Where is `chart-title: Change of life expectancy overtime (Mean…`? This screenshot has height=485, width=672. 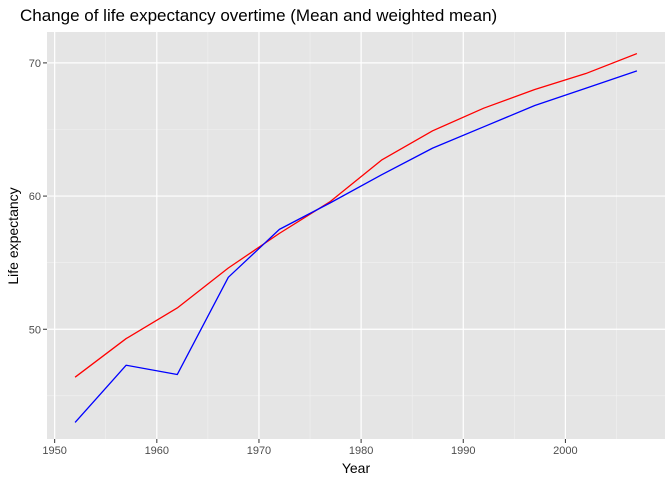
chart-title: Change of life expectancy overtime (Mean… is located at coordinates (258, 15).